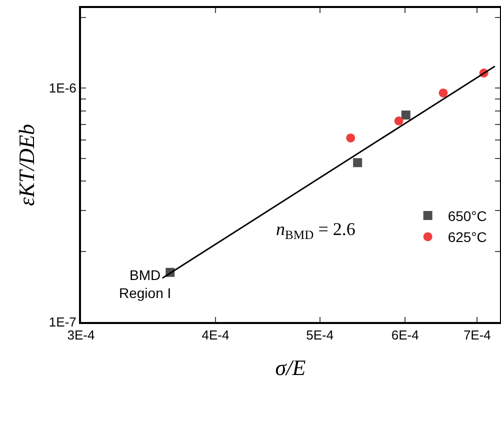 Image resolution: width=501 pixels, height=423 pixels. Describe the element at coordinates (405, 335) in the screenshot. I see `x-tick-label: 6E-4` at that location.